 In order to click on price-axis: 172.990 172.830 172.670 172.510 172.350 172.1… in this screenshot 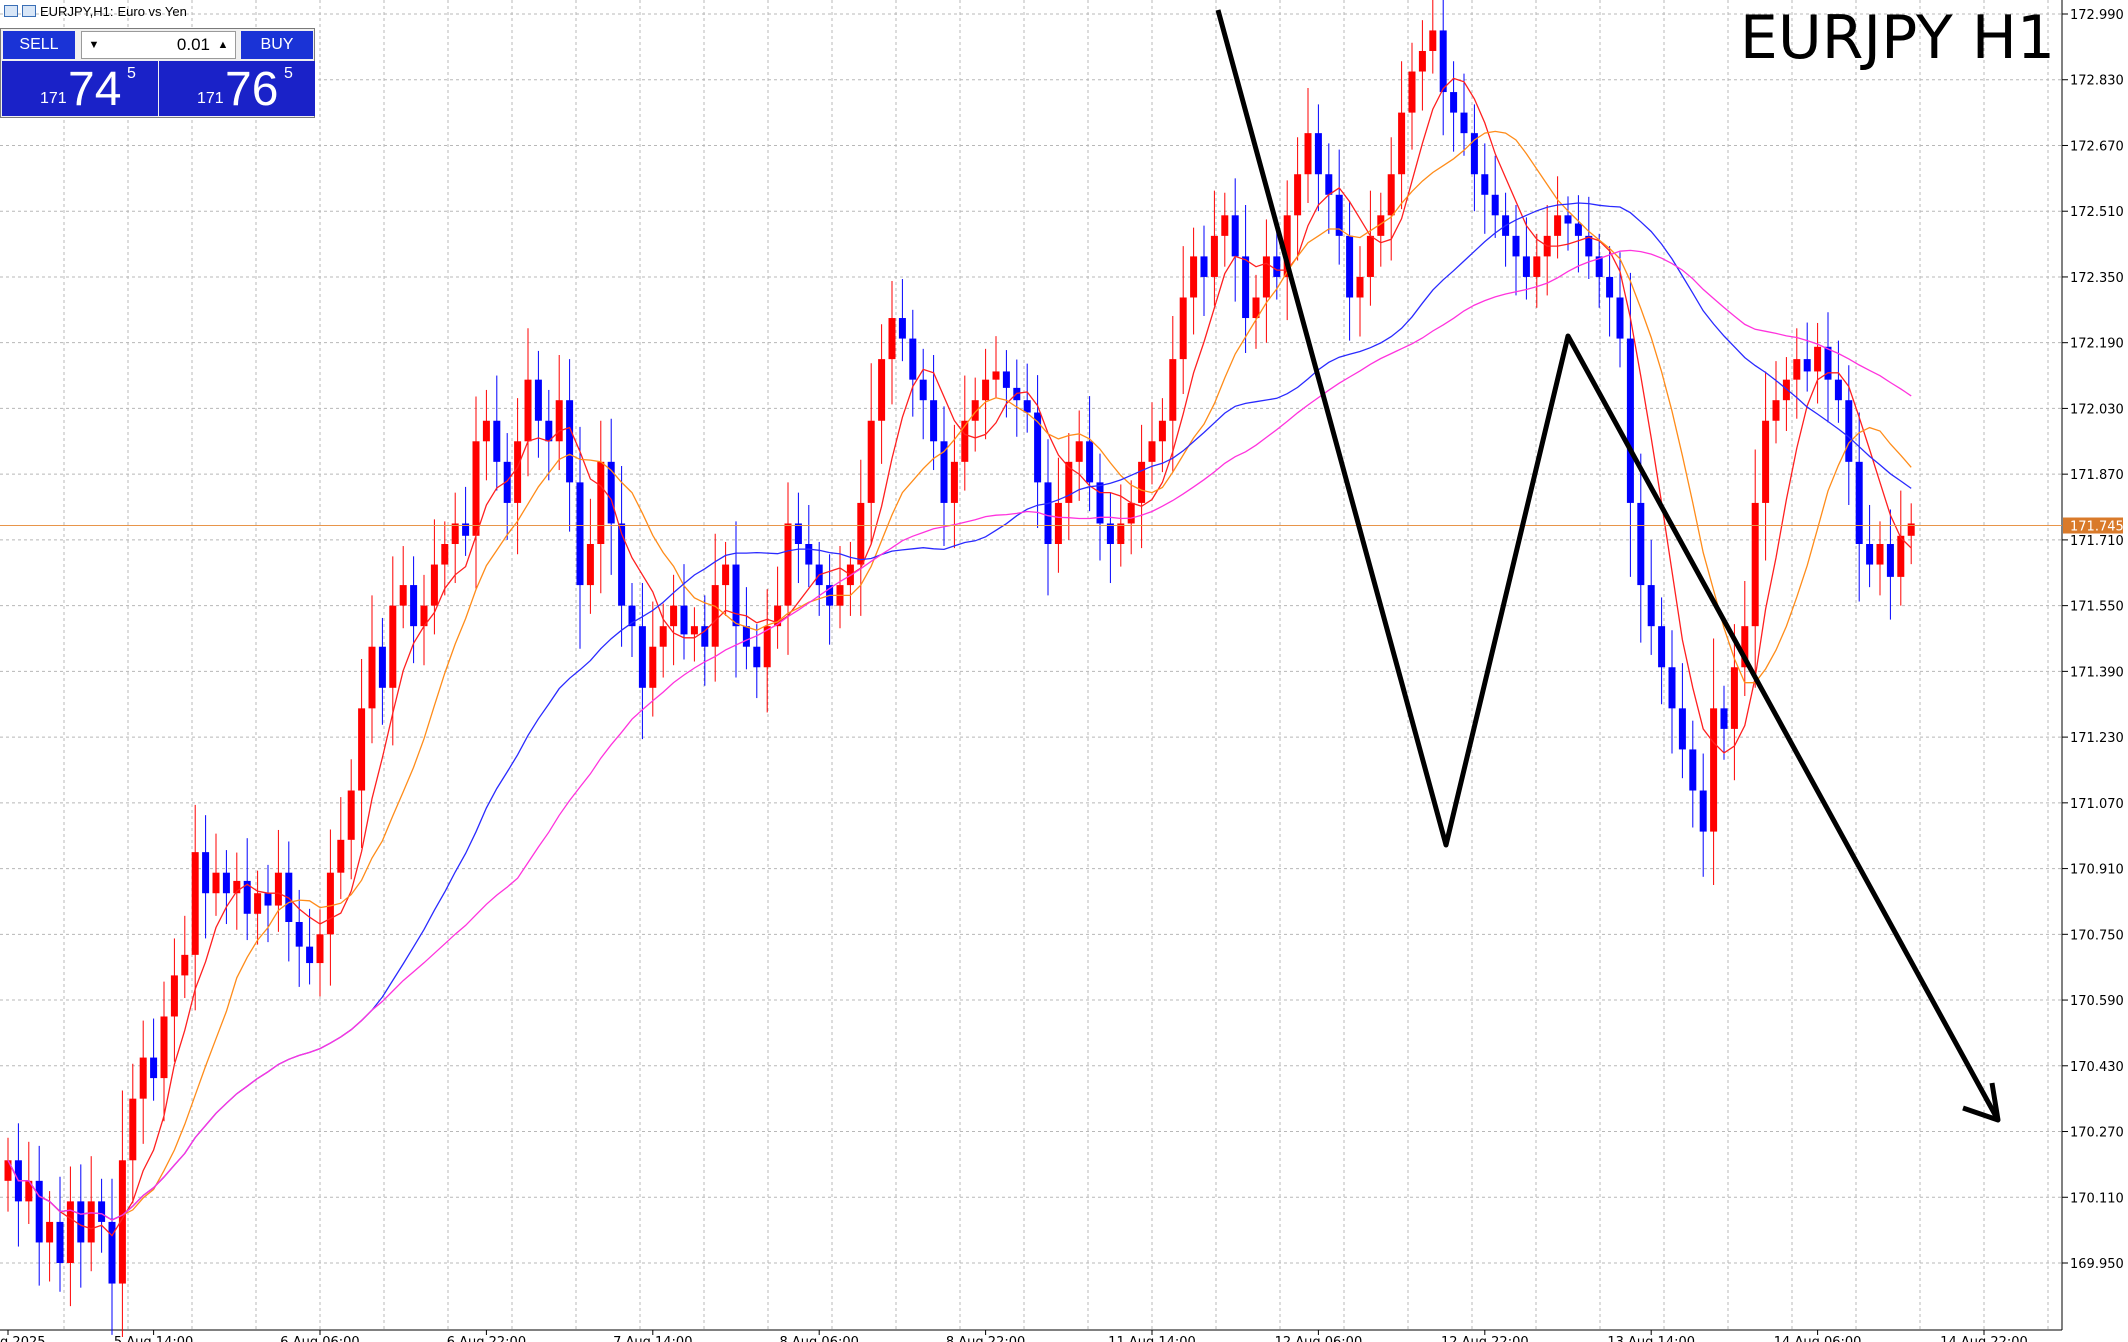, I will do `click(2093, 640)`.